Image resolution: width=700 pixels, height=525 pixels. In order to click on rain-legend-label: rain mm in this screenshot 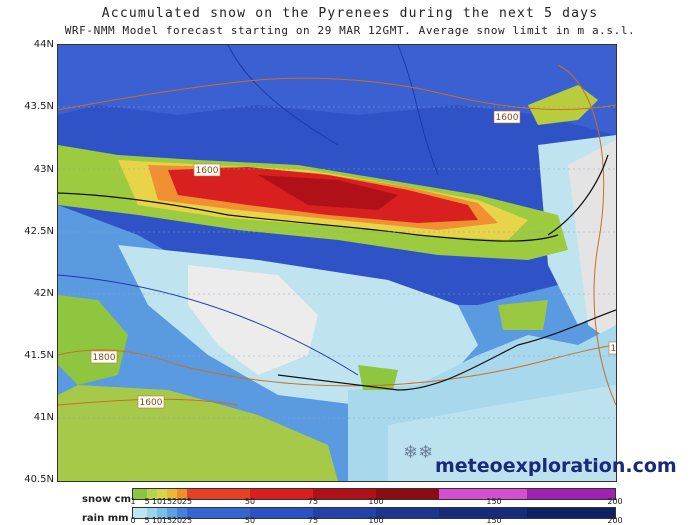, I will do `click(105, 518)`.